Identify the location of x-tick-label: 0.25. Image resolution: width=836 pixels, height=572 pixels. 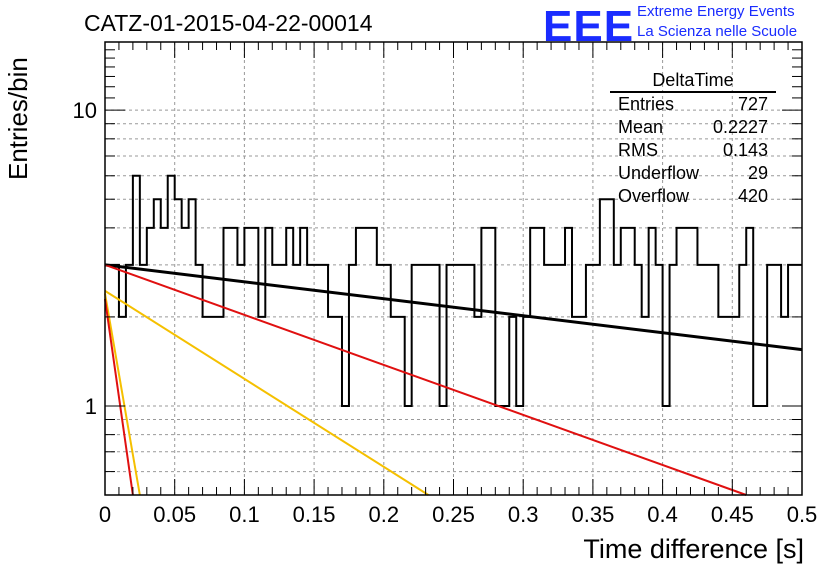
(453, 514).